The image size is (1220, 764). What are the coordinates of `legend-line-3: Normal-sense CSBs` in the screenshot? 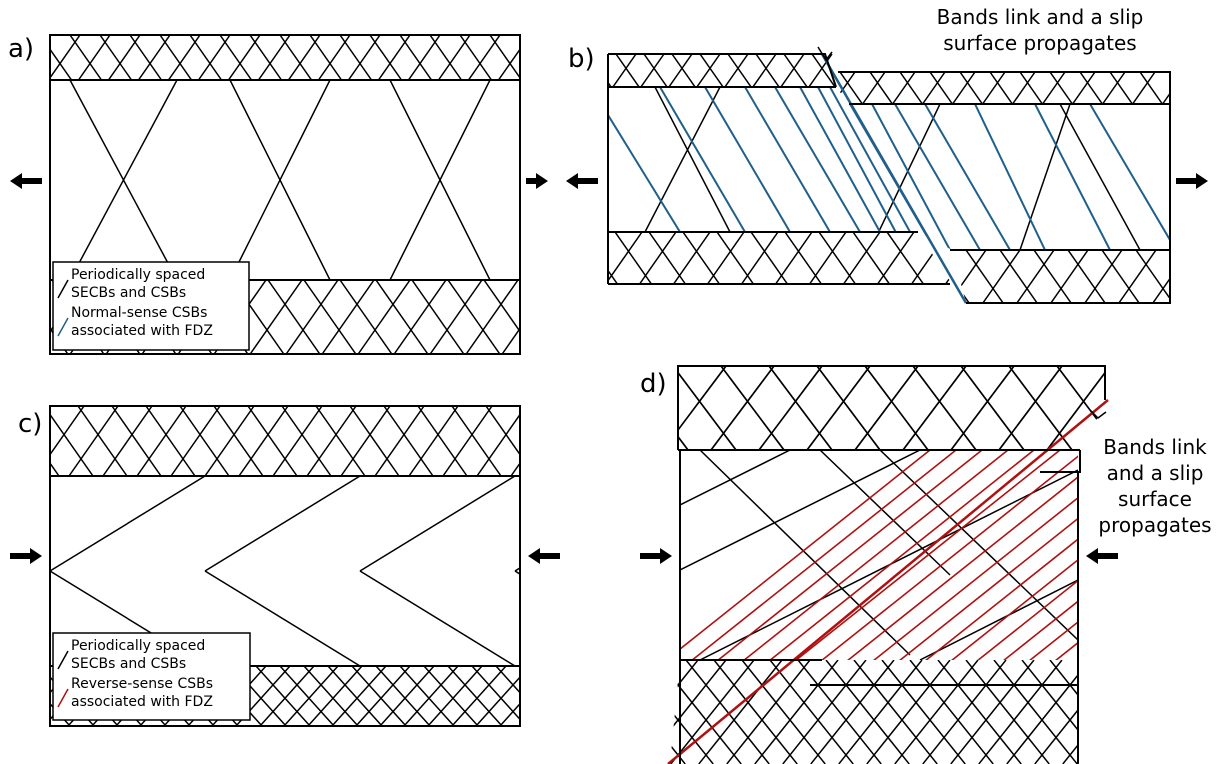 It's located at (139, 313).